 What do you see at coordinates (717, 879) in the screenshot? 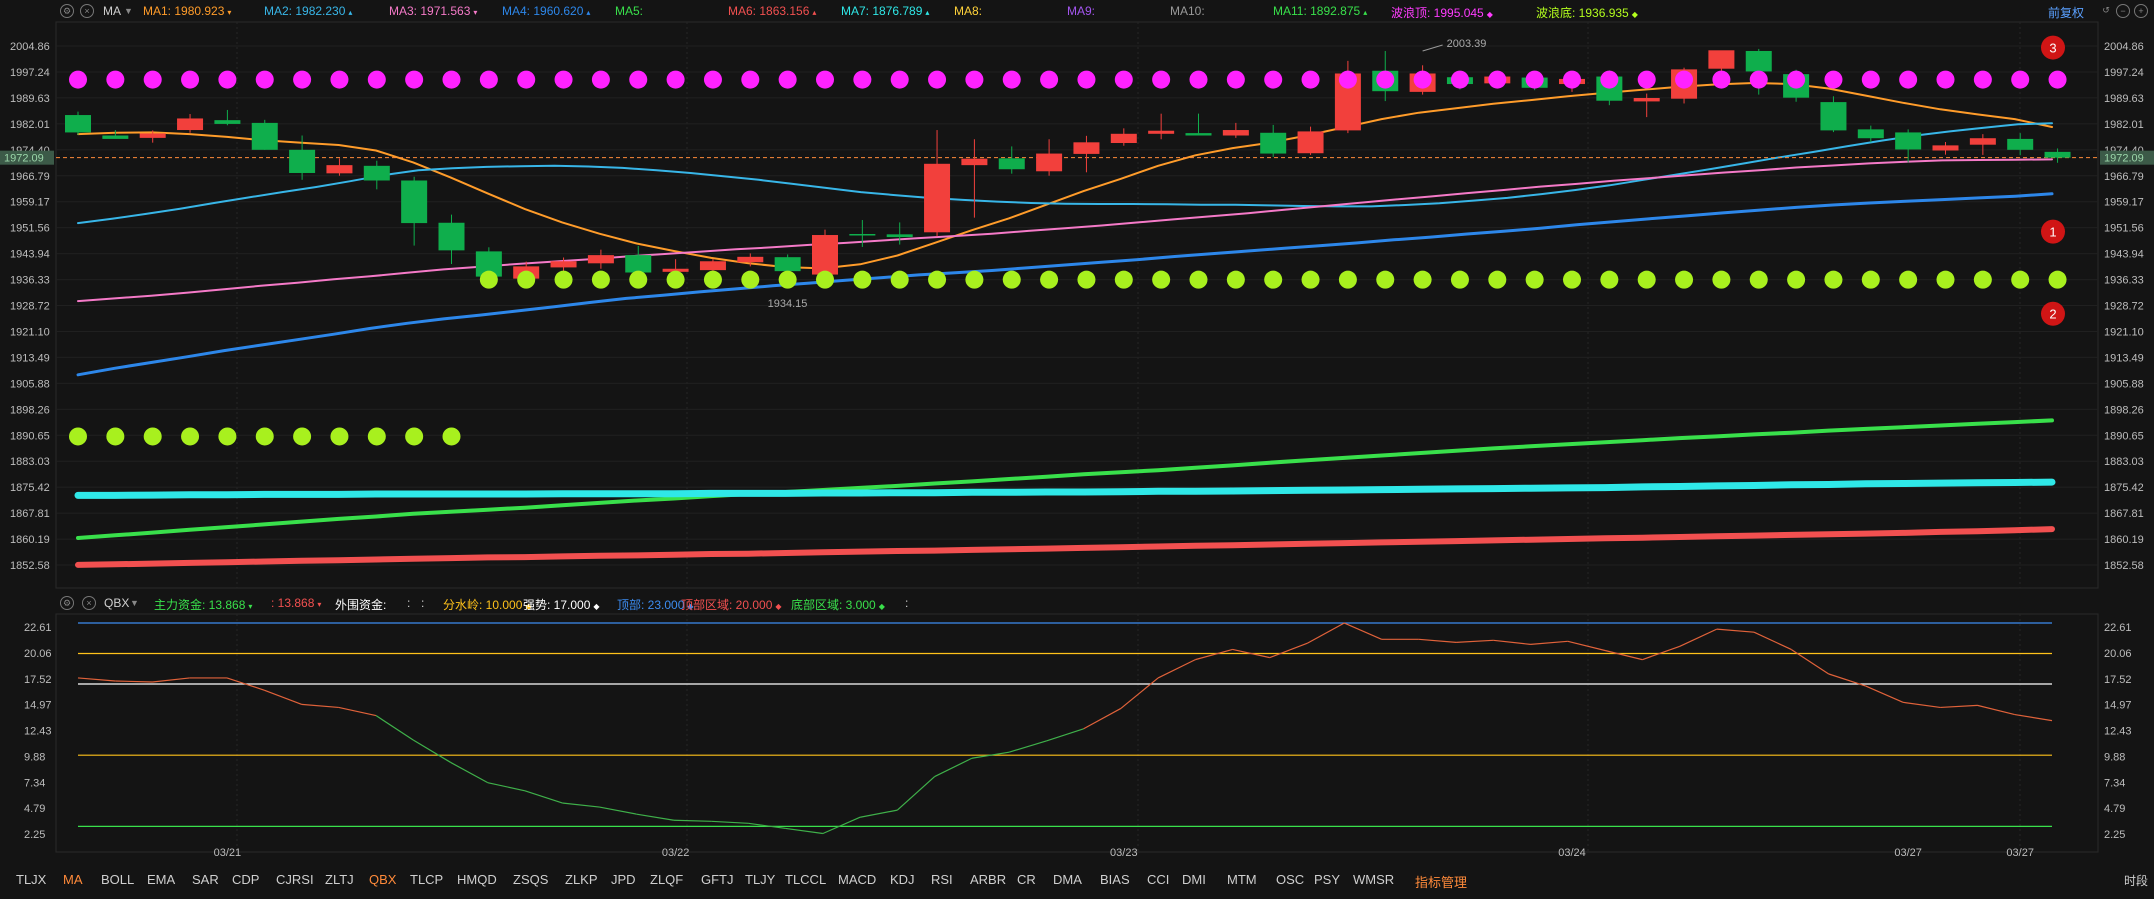
I see `indicator-tab: GFTJ` at bounding box center [717, 879].